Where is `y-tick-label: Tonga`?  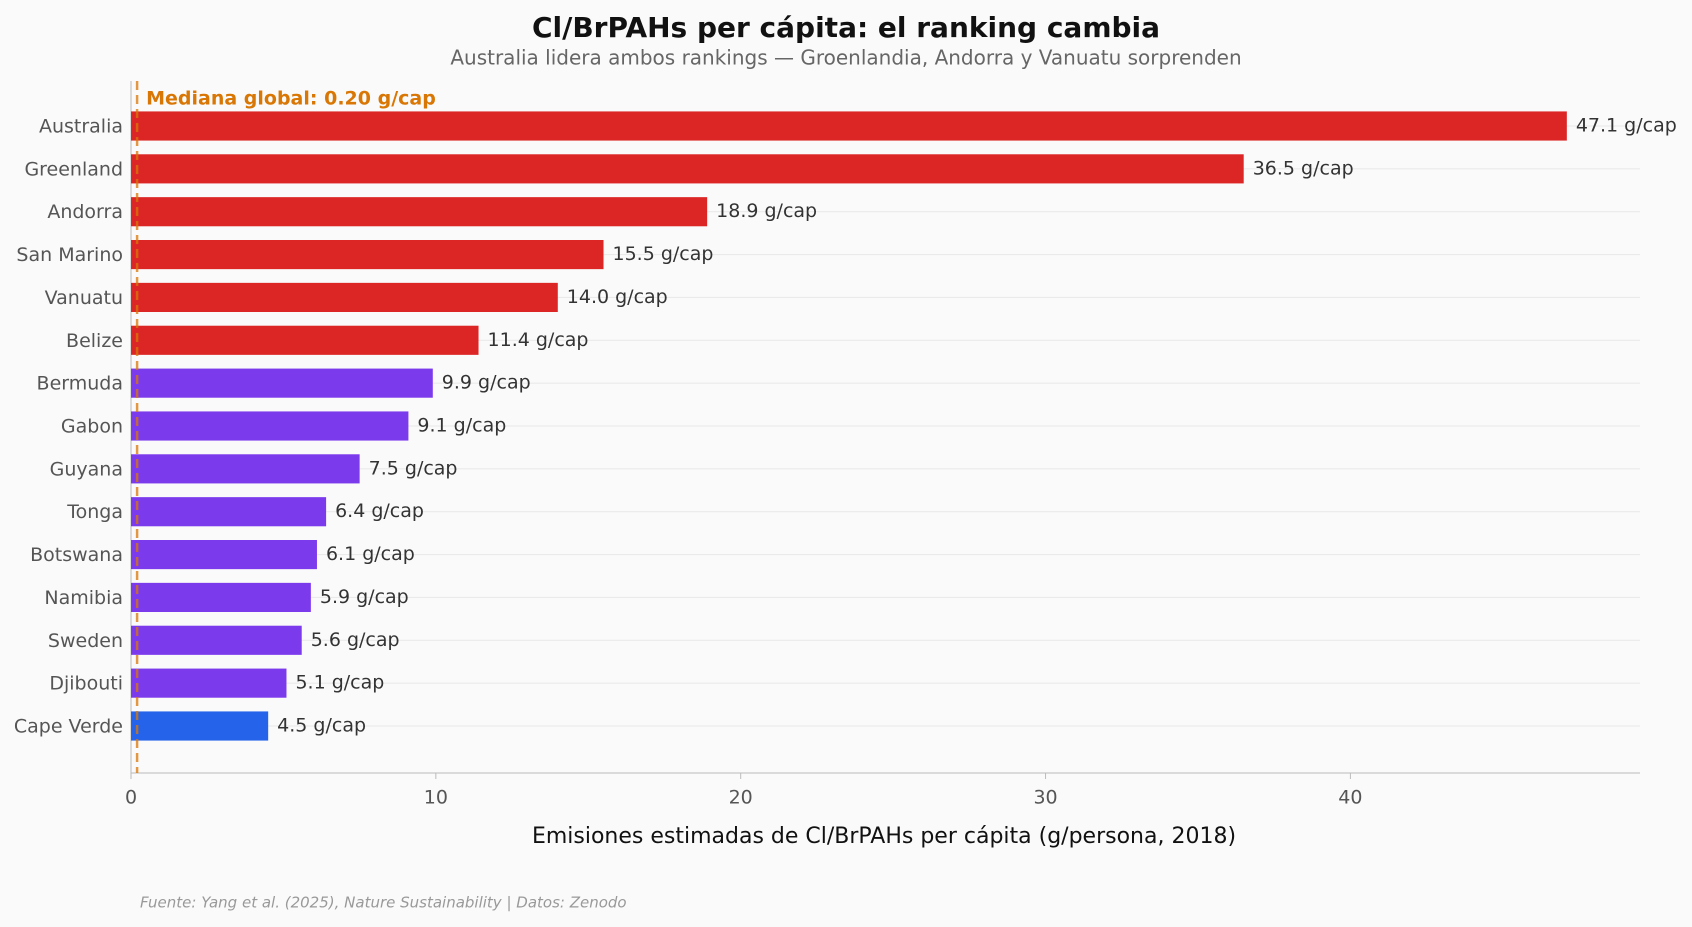
y-tick-label: Tonga is located at coordinates (94, 512).